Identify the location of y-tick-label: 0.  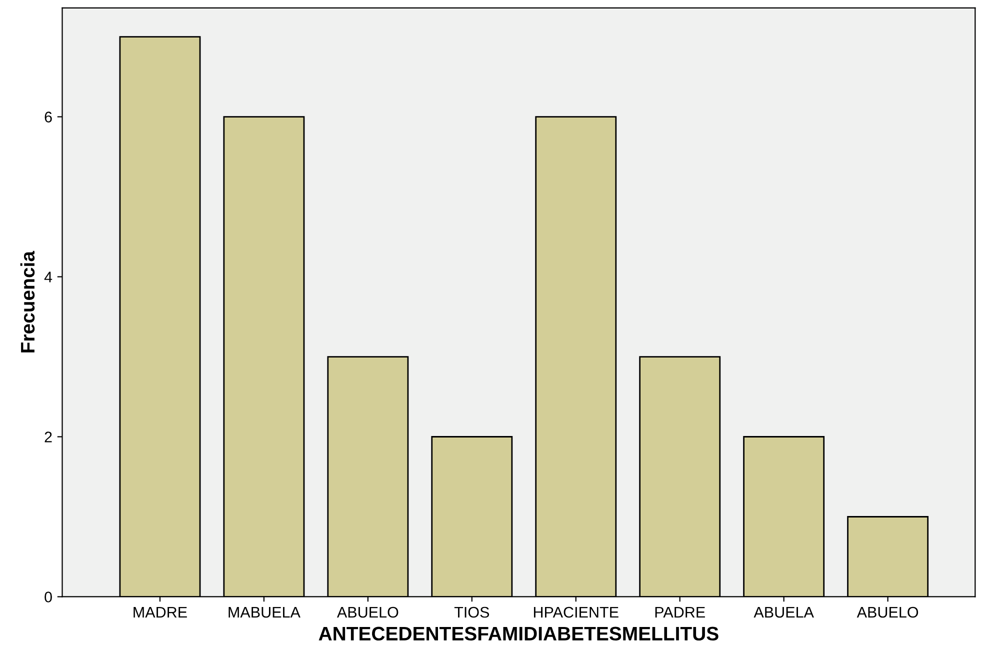
(48, 597).